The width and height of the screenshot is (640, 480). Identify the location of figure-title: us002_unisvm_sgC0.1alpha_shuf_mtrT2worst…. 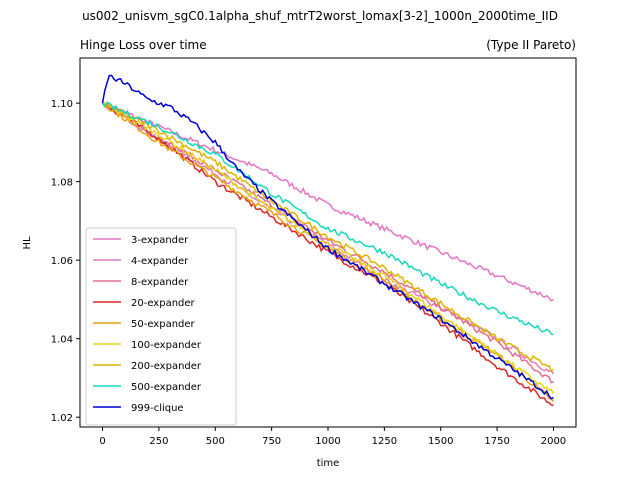
(320, 16).